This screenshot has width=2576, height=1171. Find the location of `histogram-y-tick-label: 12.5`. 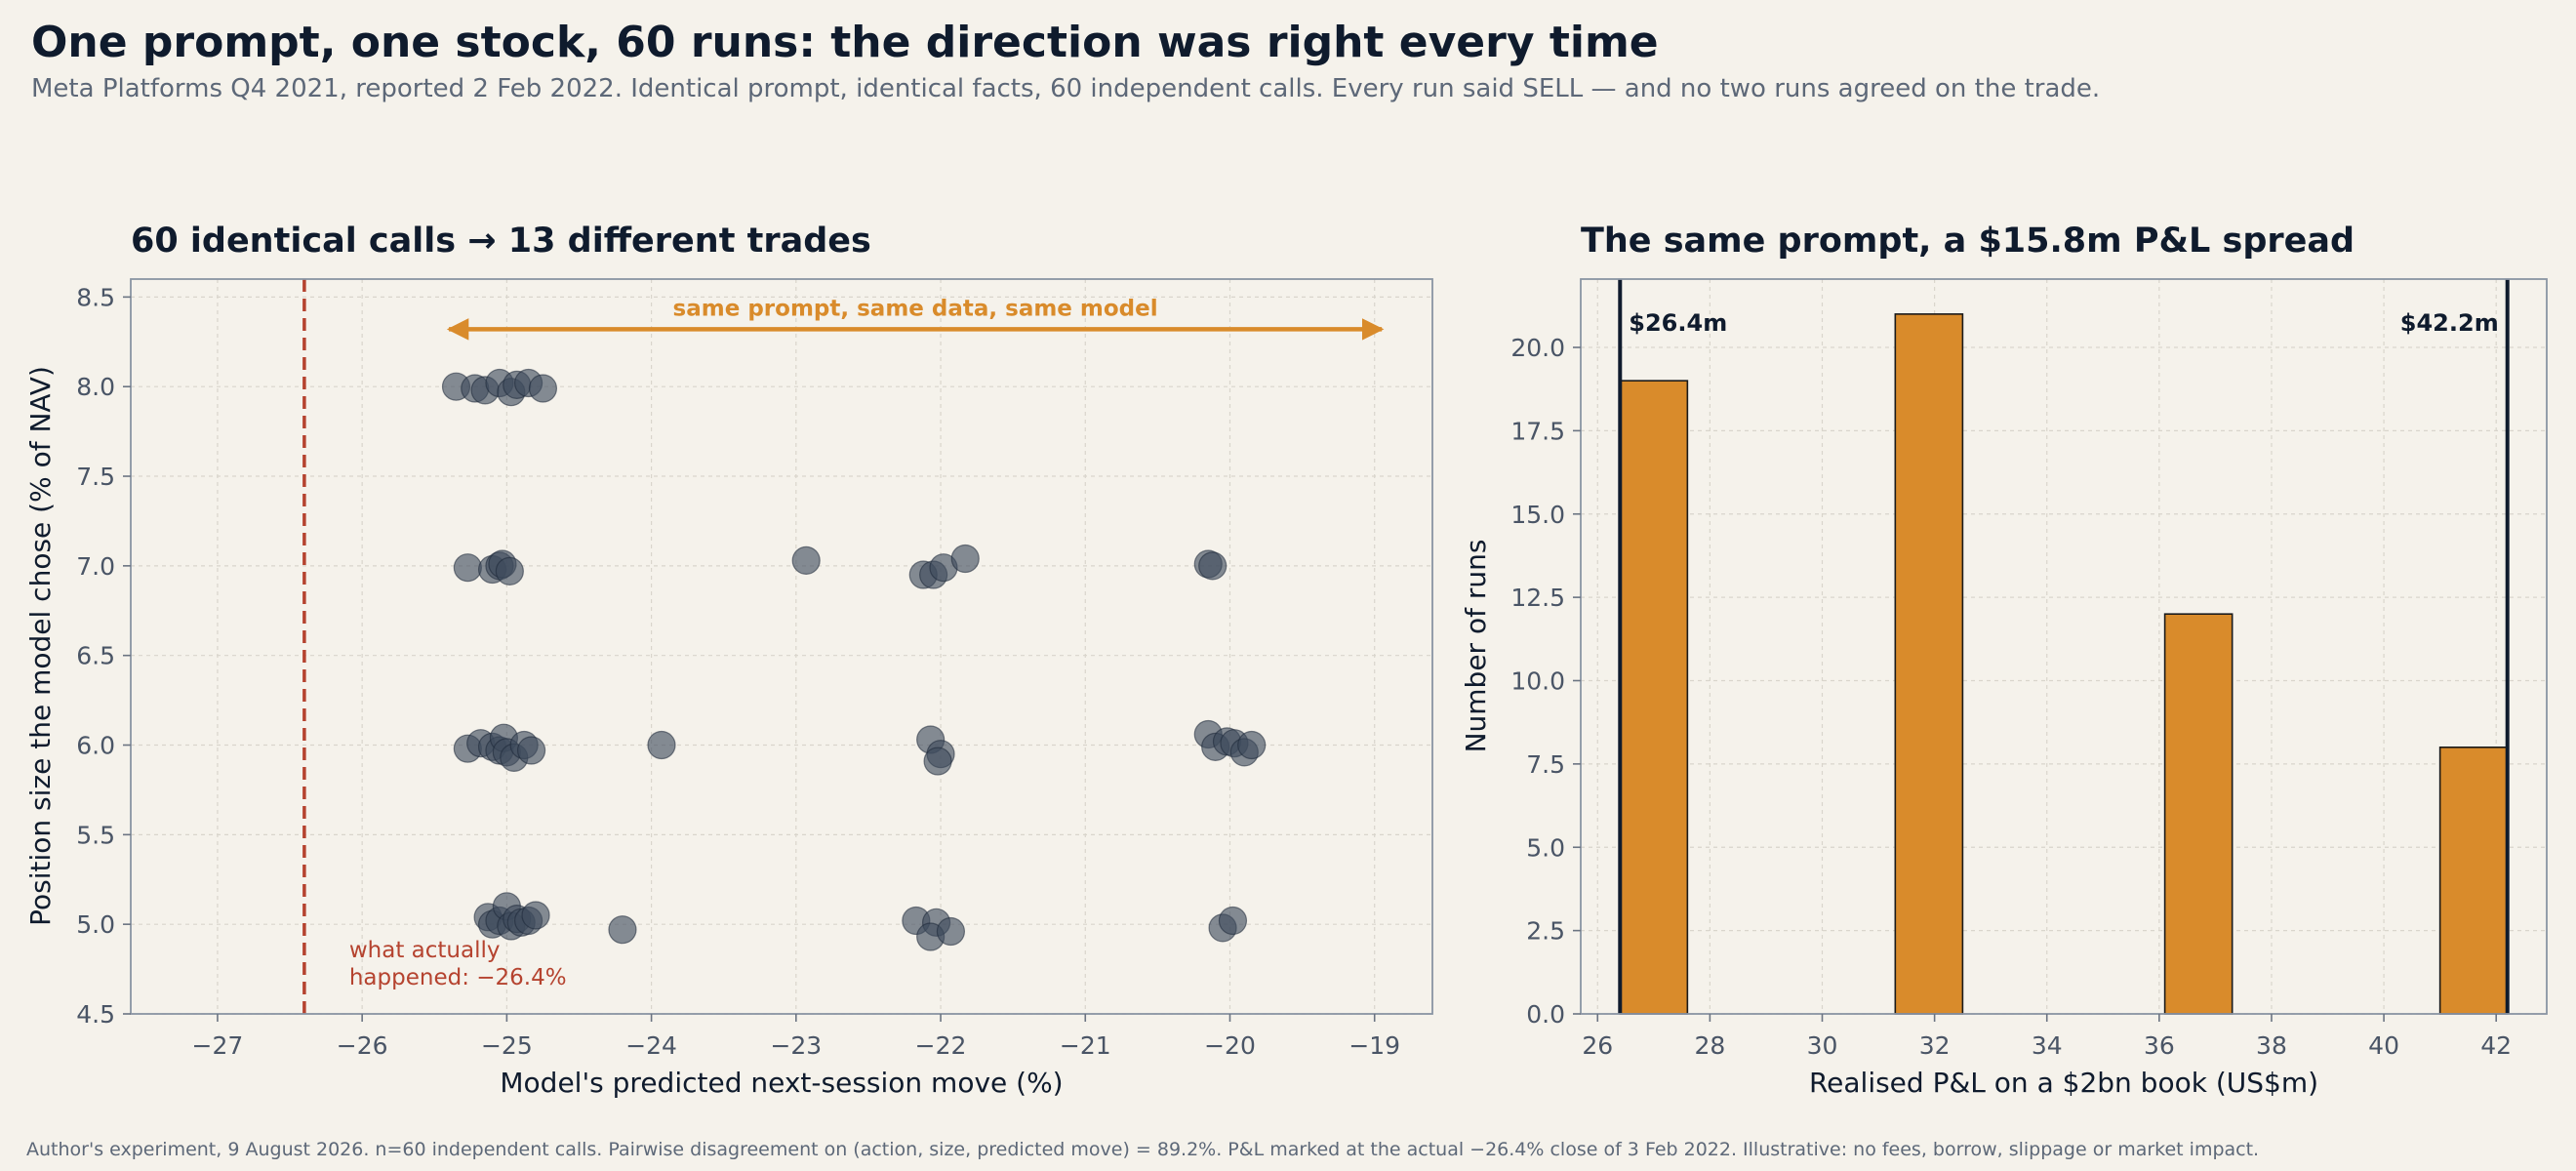

histogram-y-tick-label: 12.5 is located at coordinates (1537, 598).